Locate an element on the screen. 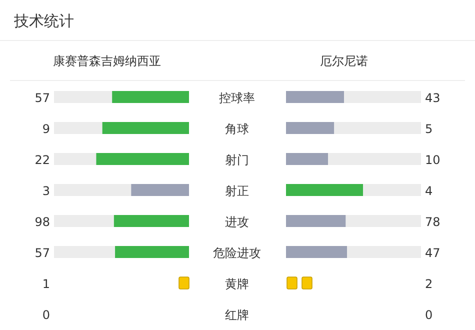 The height and width of the screenshot is (330, 475). text: 47 is located at coordinates (432, 253).